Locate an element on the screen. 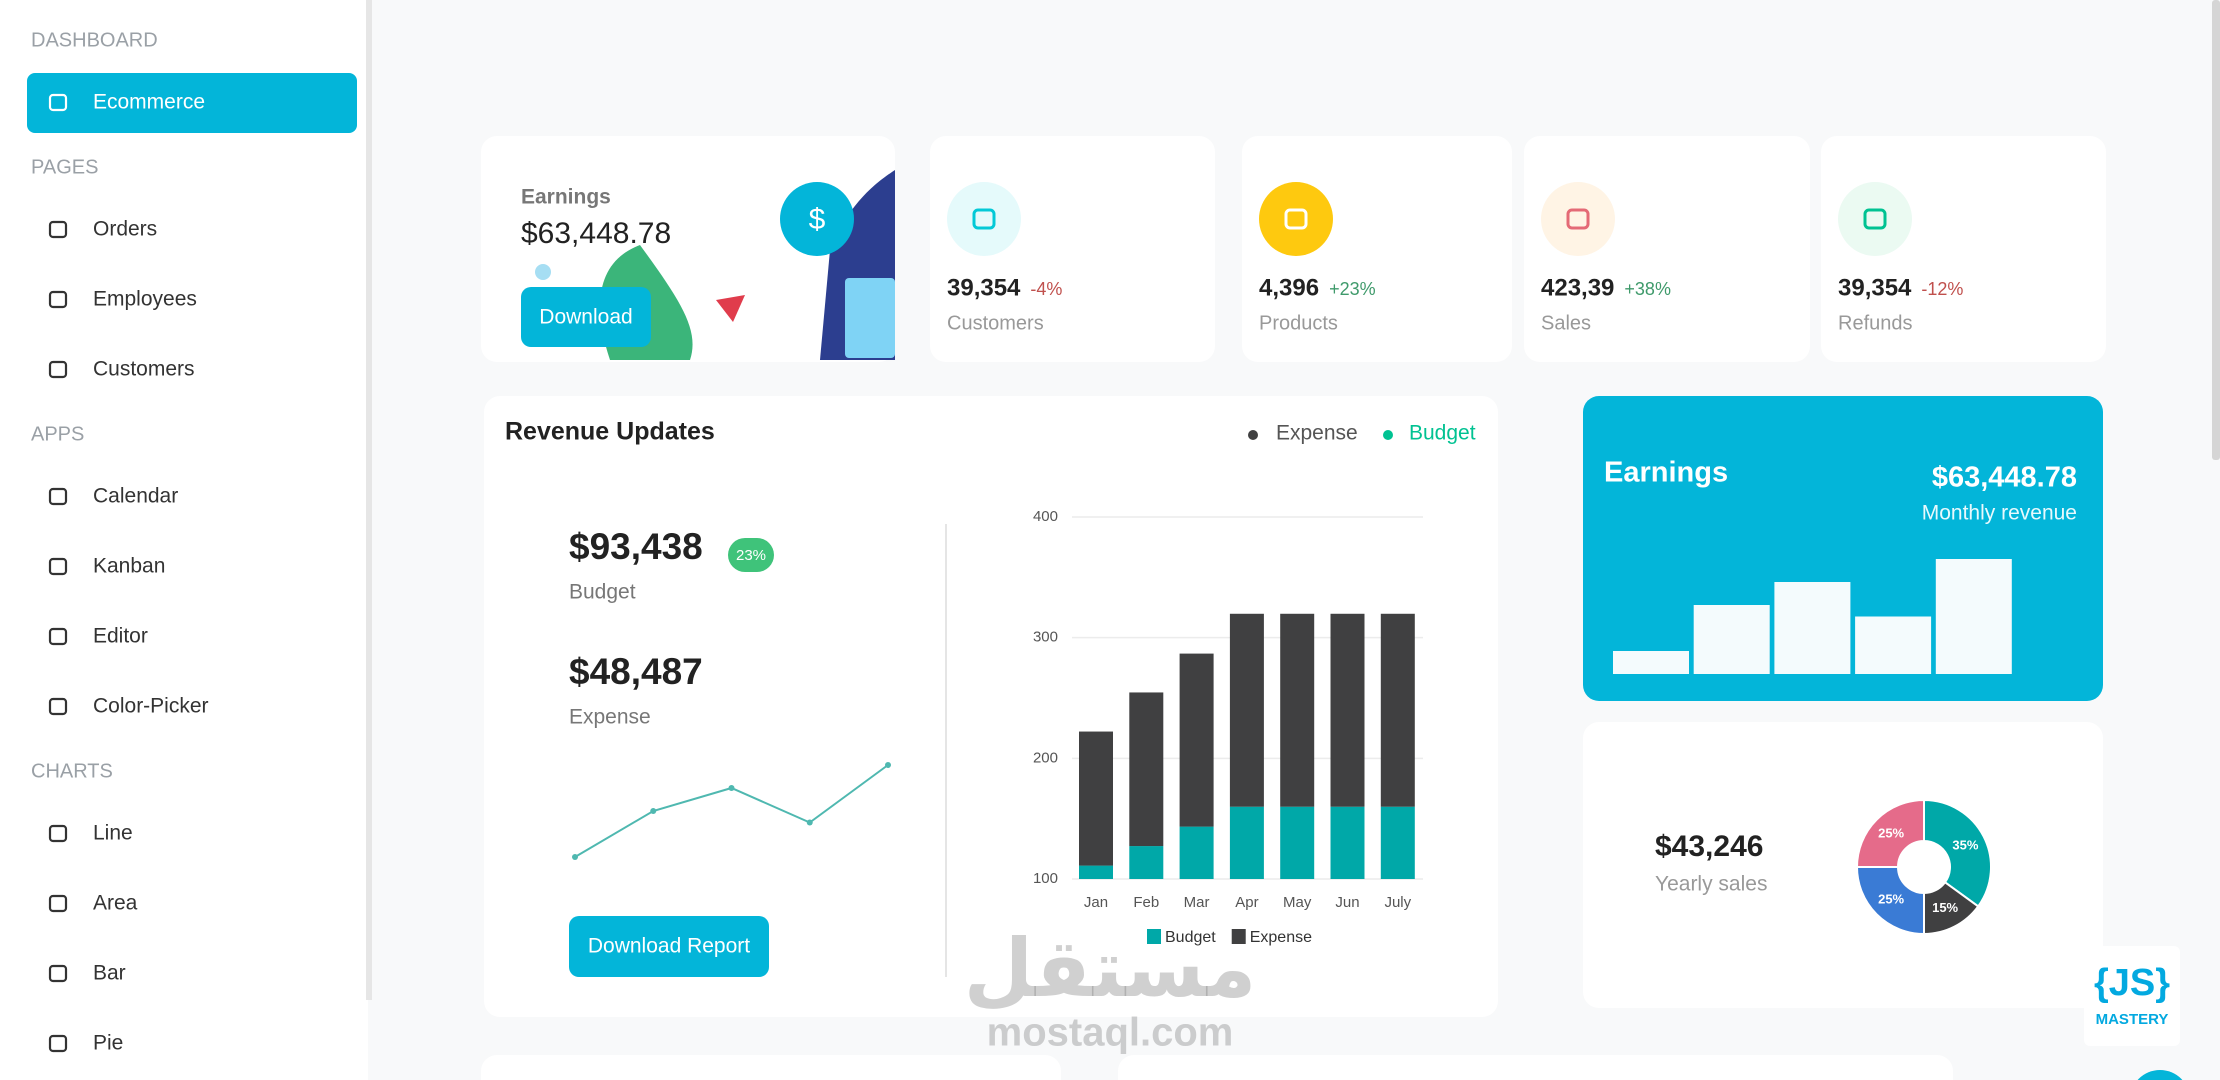  laptop-illustration is located at coordinates (870, 318).